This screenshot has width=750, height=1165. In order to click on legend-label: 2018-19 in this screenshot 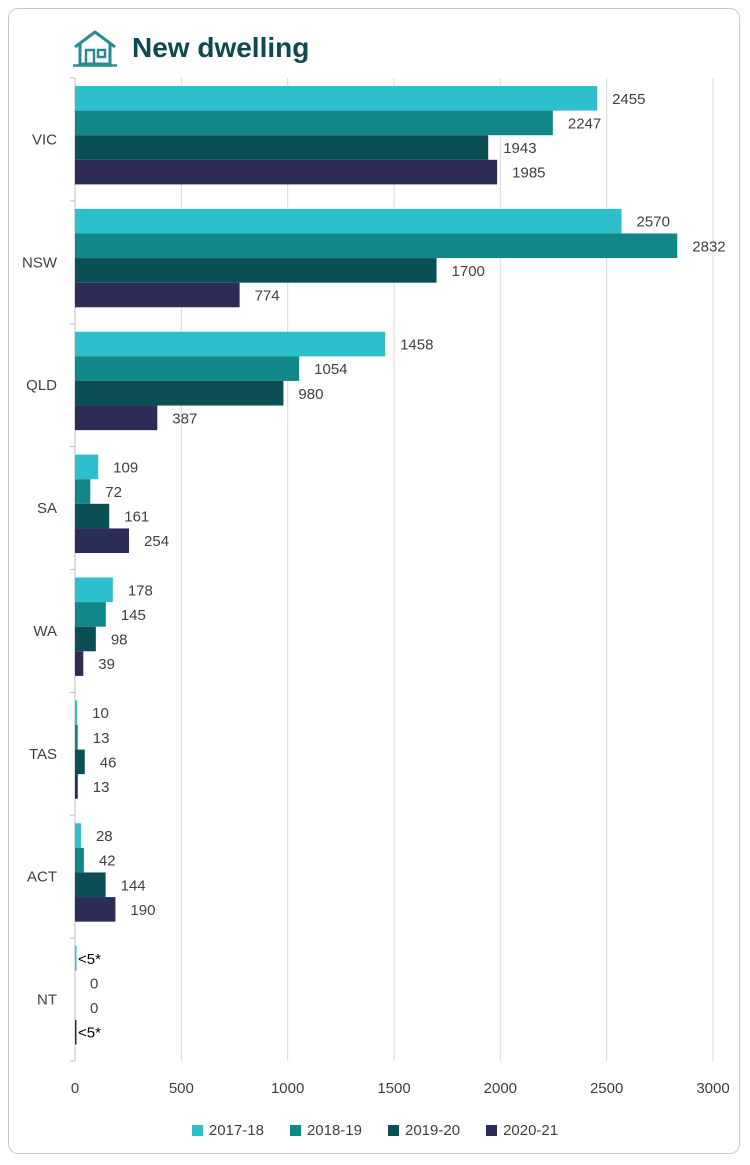, I will do `click(334, 1130)`.